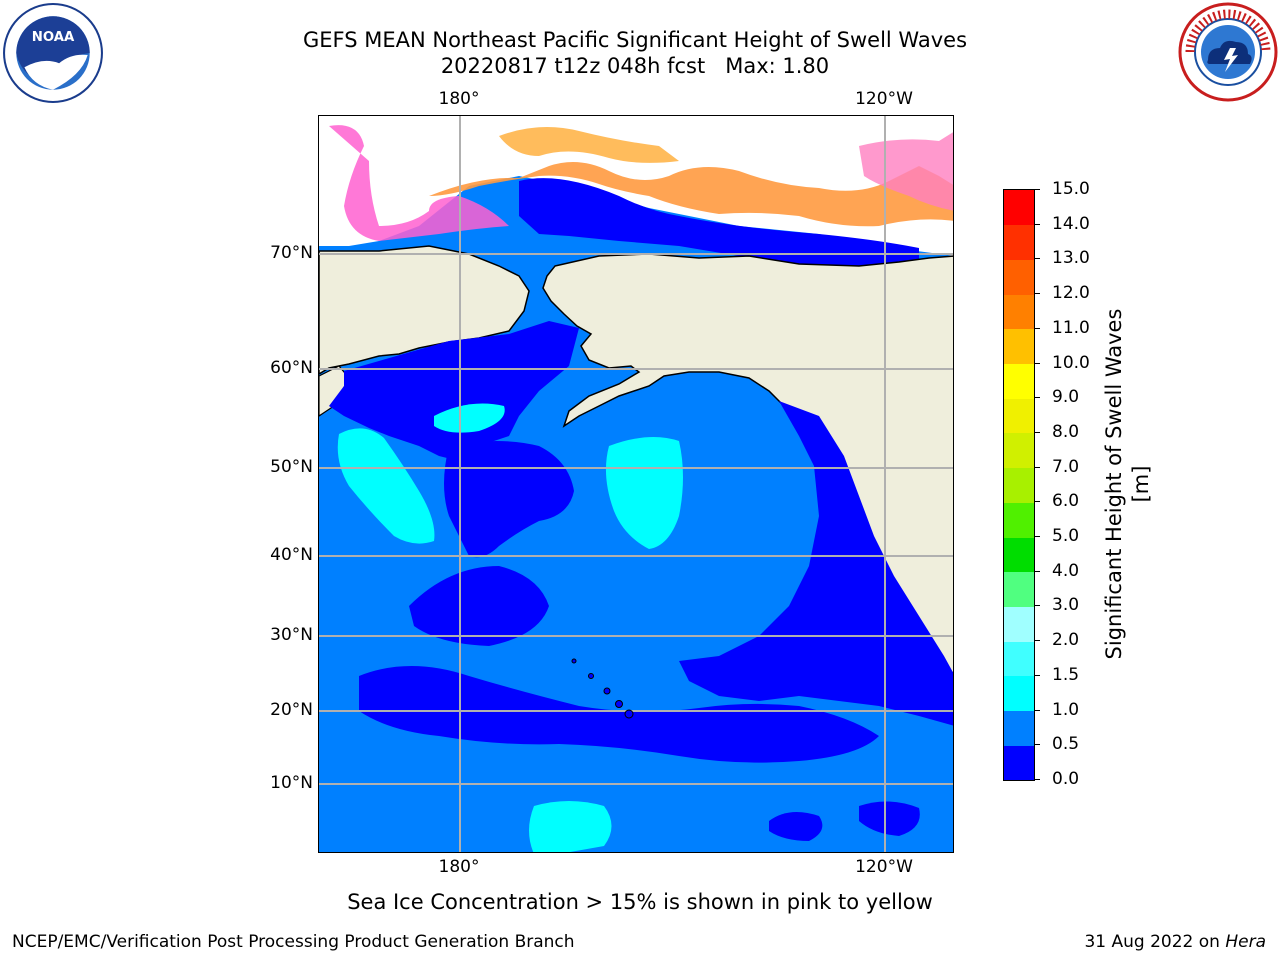 Image resolution: width=1280 pixels, height=960 pixels. I want to click on colorbar-tick-label: 14.0, so click(1071, 223).